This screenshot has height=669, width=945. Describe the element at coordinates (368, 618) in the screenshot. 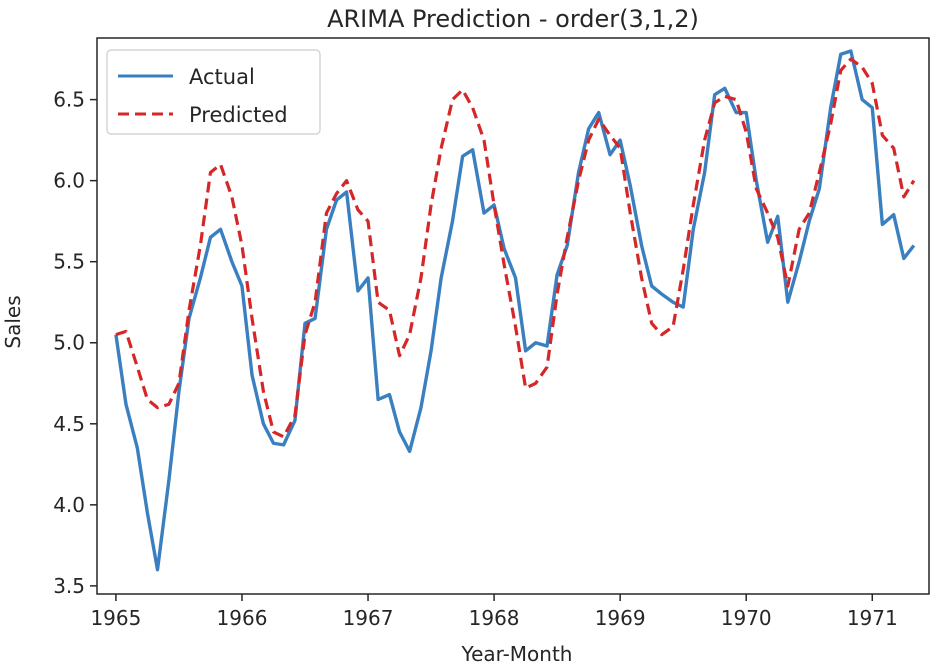

I see `x-tick-label: 1967` at that location.